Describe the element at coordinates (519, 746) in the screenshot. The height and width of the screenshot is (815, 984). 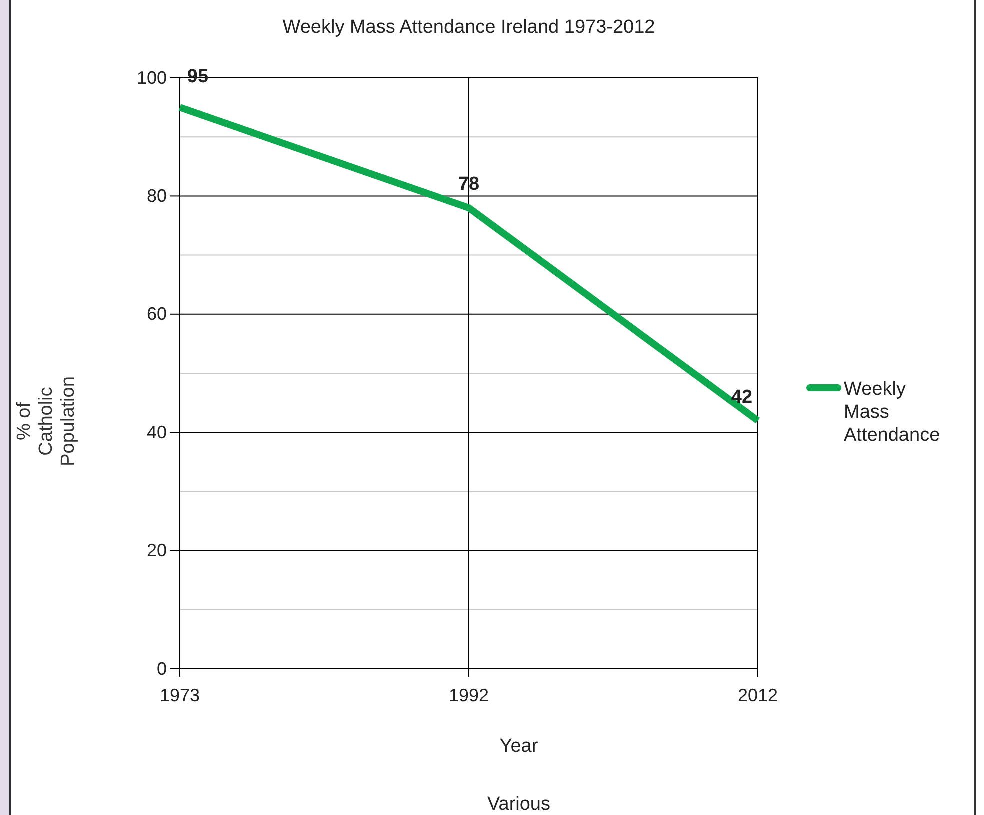
I see `x-axis-title: Year` at that location.